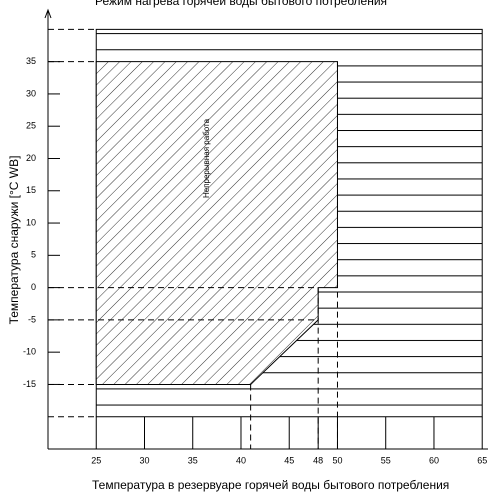 The height and width of the screenshot is (493, 488). What do you see at coordinates (31, 222) in the screenshot?
I see `y-tick-label: 10` at bounding box center [31, 222].